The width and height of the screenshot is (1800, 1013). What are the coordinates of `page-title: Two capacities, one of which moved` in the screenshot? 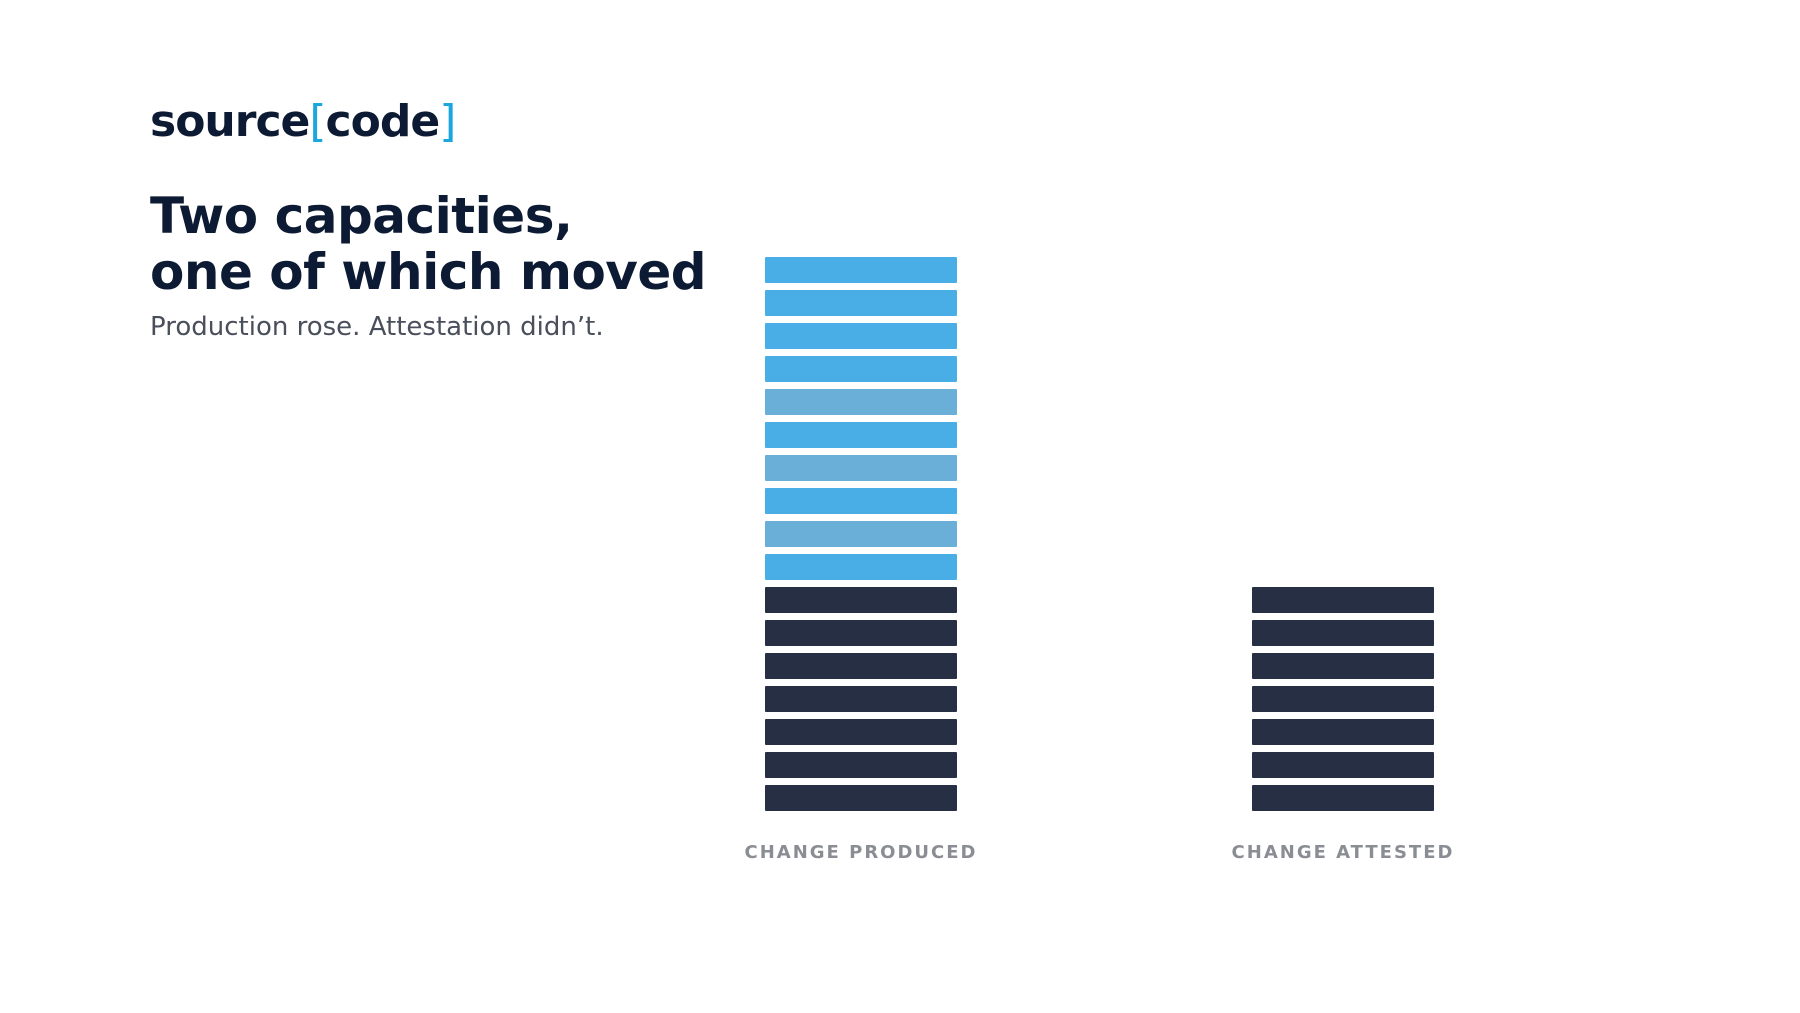 It's located at (428, 244).